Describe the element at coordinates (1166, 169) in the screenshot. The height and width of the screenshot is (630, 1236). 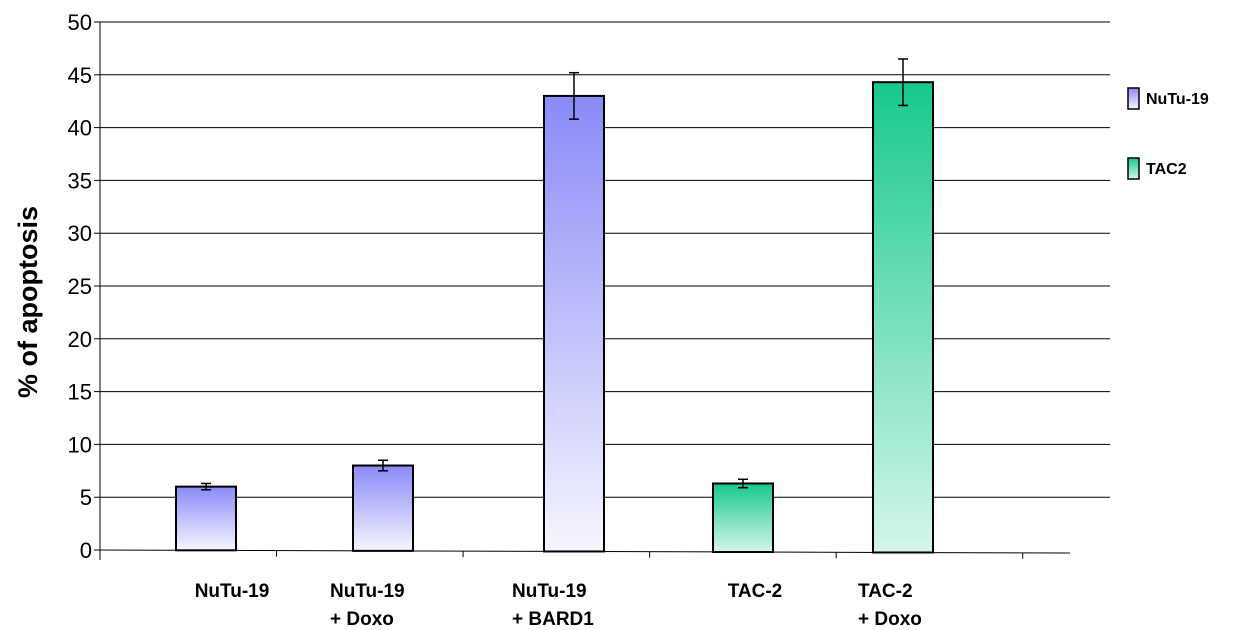
I see `legend-label-2: TAC2` at that location.